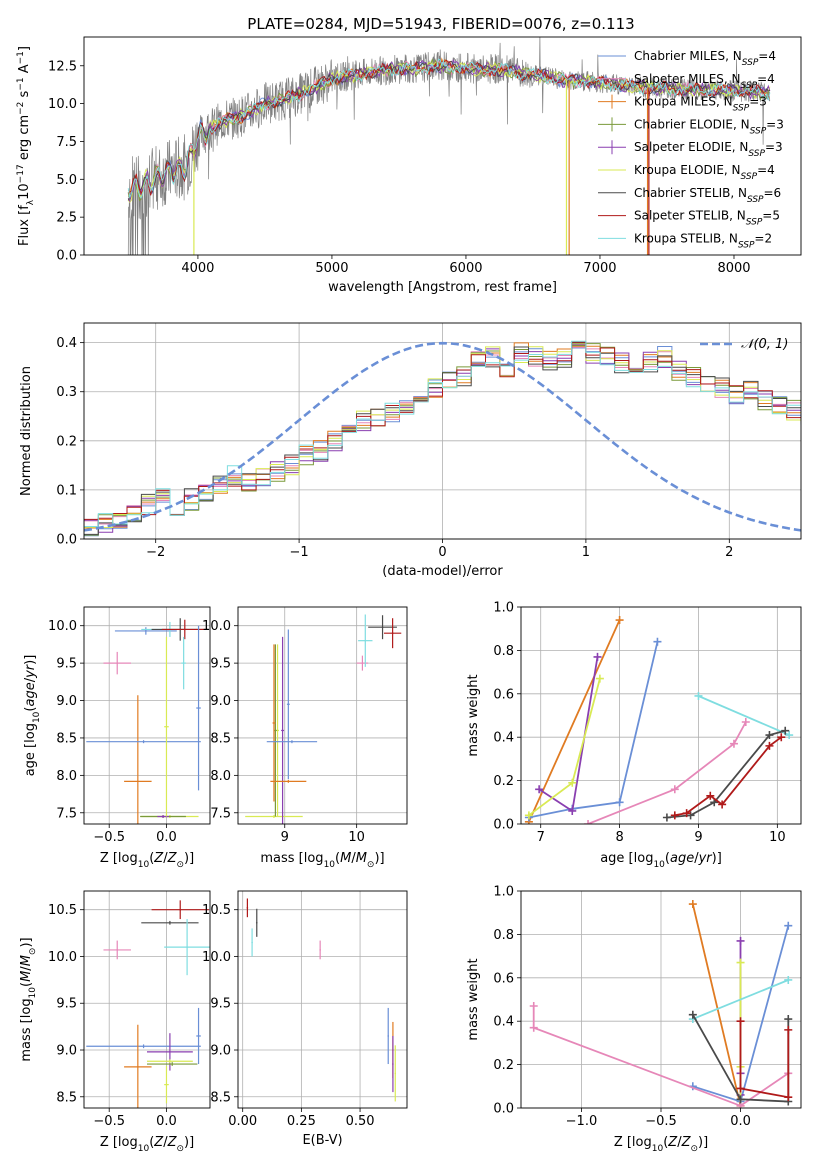 The height and width of the screenshot is (1170, 819). What do you see at coordinates (147, 860) in the screenshot?
I see `x-axis-label: Z [log10(Z/Z⊙)]` at bounding box center [147, 860].